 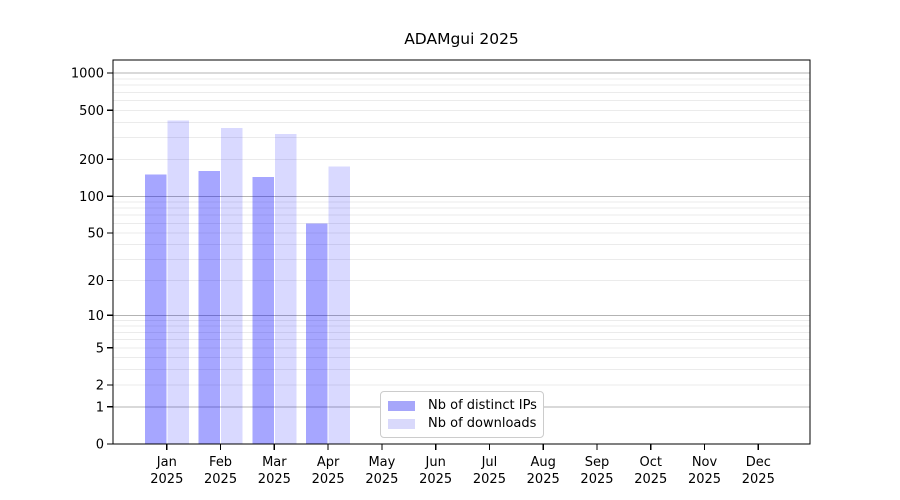 I want to click on legend-item-distinct-ips: Nb of distinct IPs, so click(x=465, y=405).